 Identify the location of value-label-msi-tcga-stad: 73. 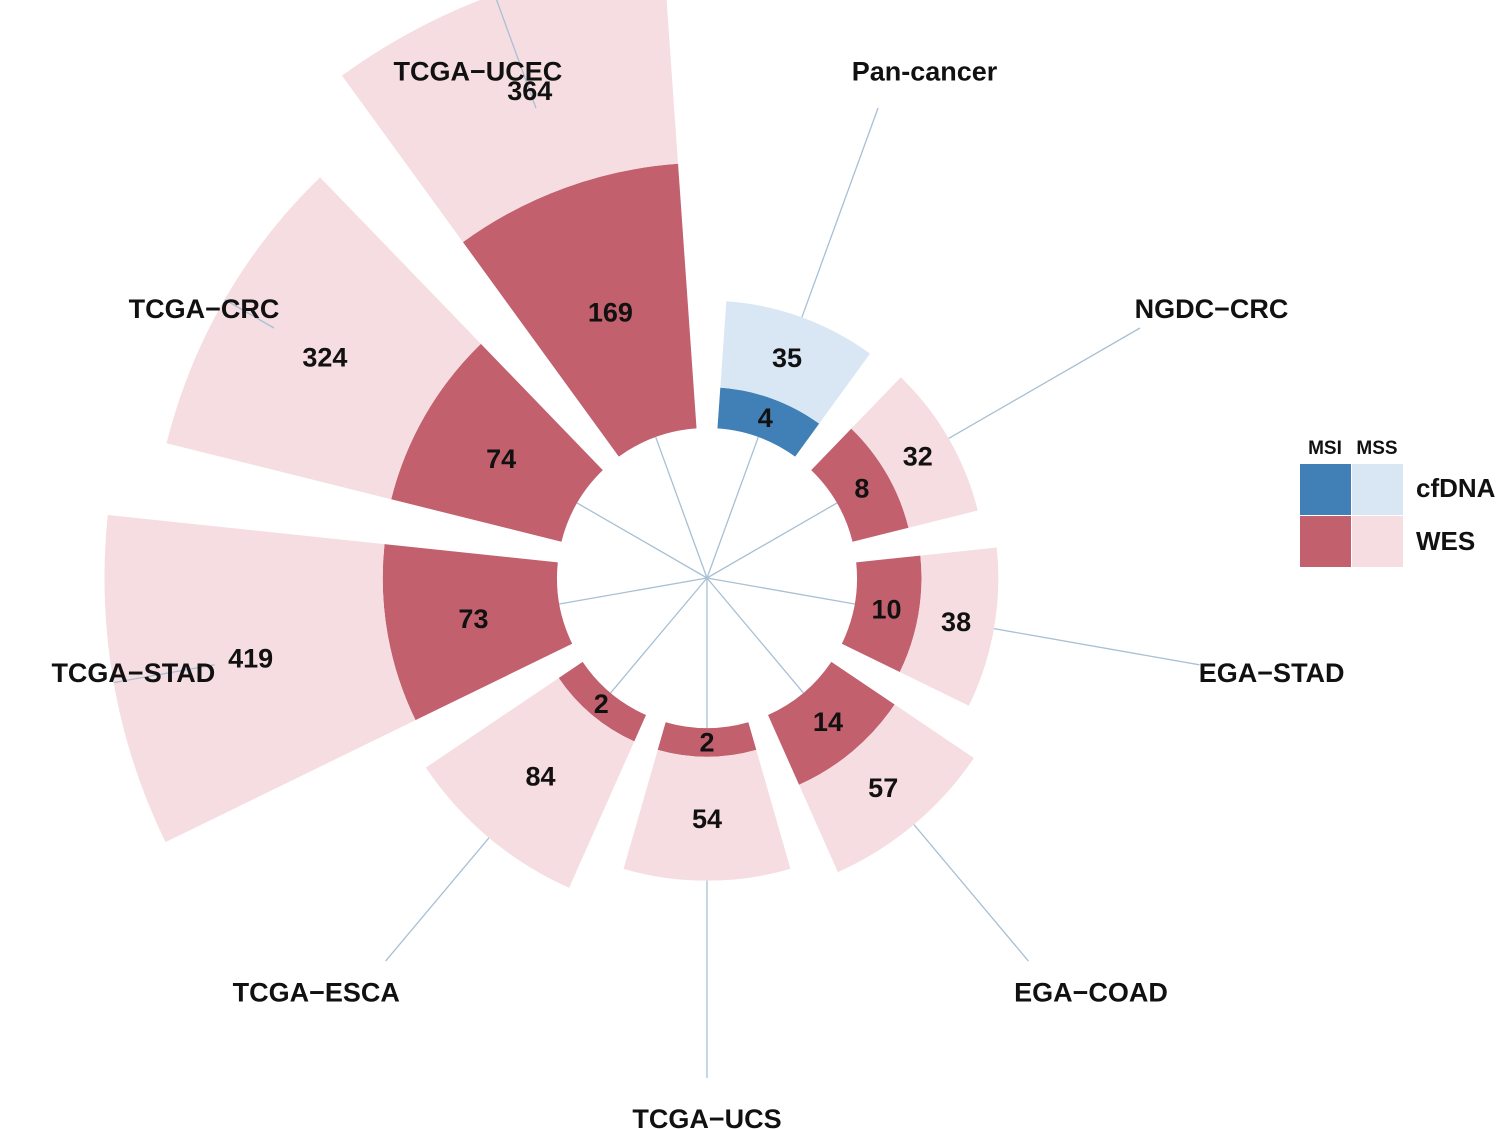
(473, 619).